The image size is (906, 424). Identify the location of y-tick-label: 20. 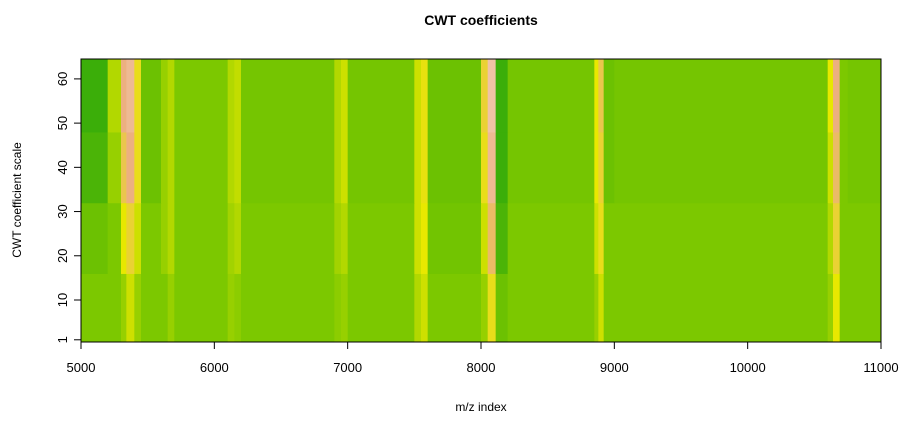
(62, 256).